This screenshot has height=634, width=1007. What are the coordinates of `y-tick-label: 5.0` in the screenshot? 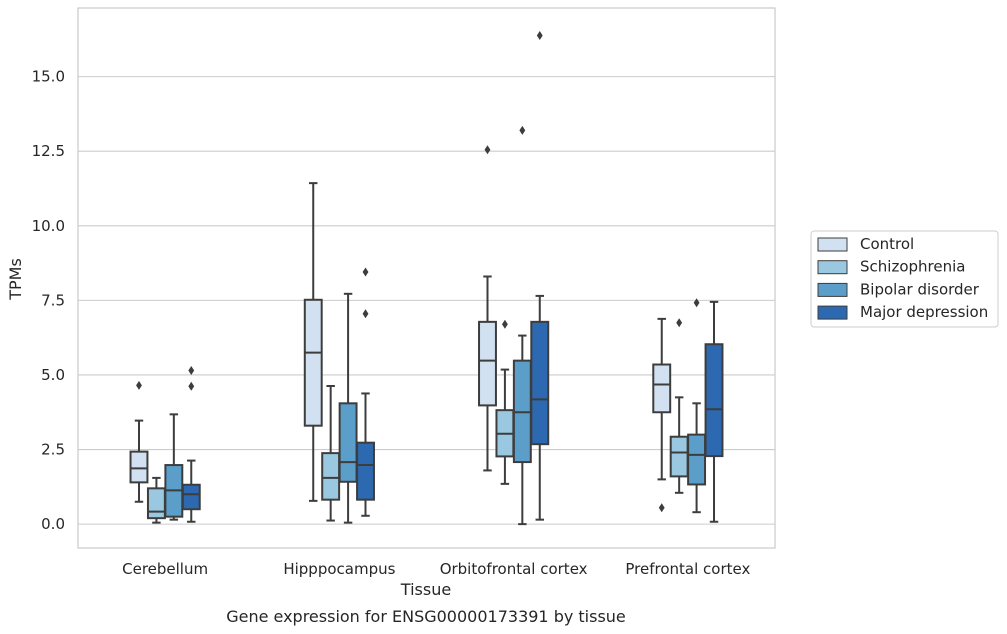 It's located at (53, 375).